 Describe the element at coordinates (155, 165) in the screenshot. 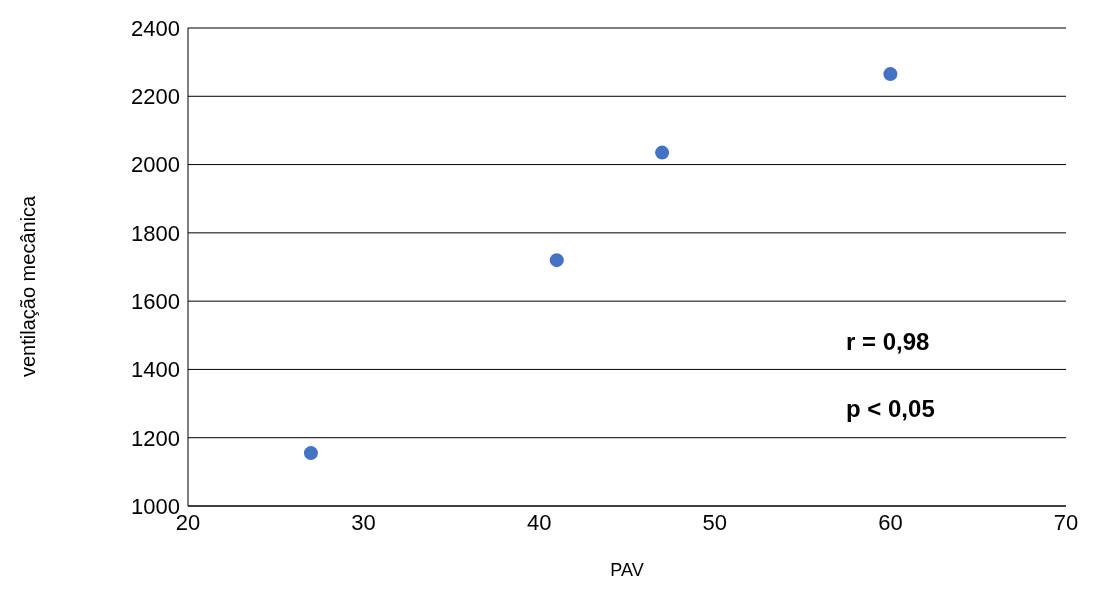

I see `y-tick-label: 2000` at that location.